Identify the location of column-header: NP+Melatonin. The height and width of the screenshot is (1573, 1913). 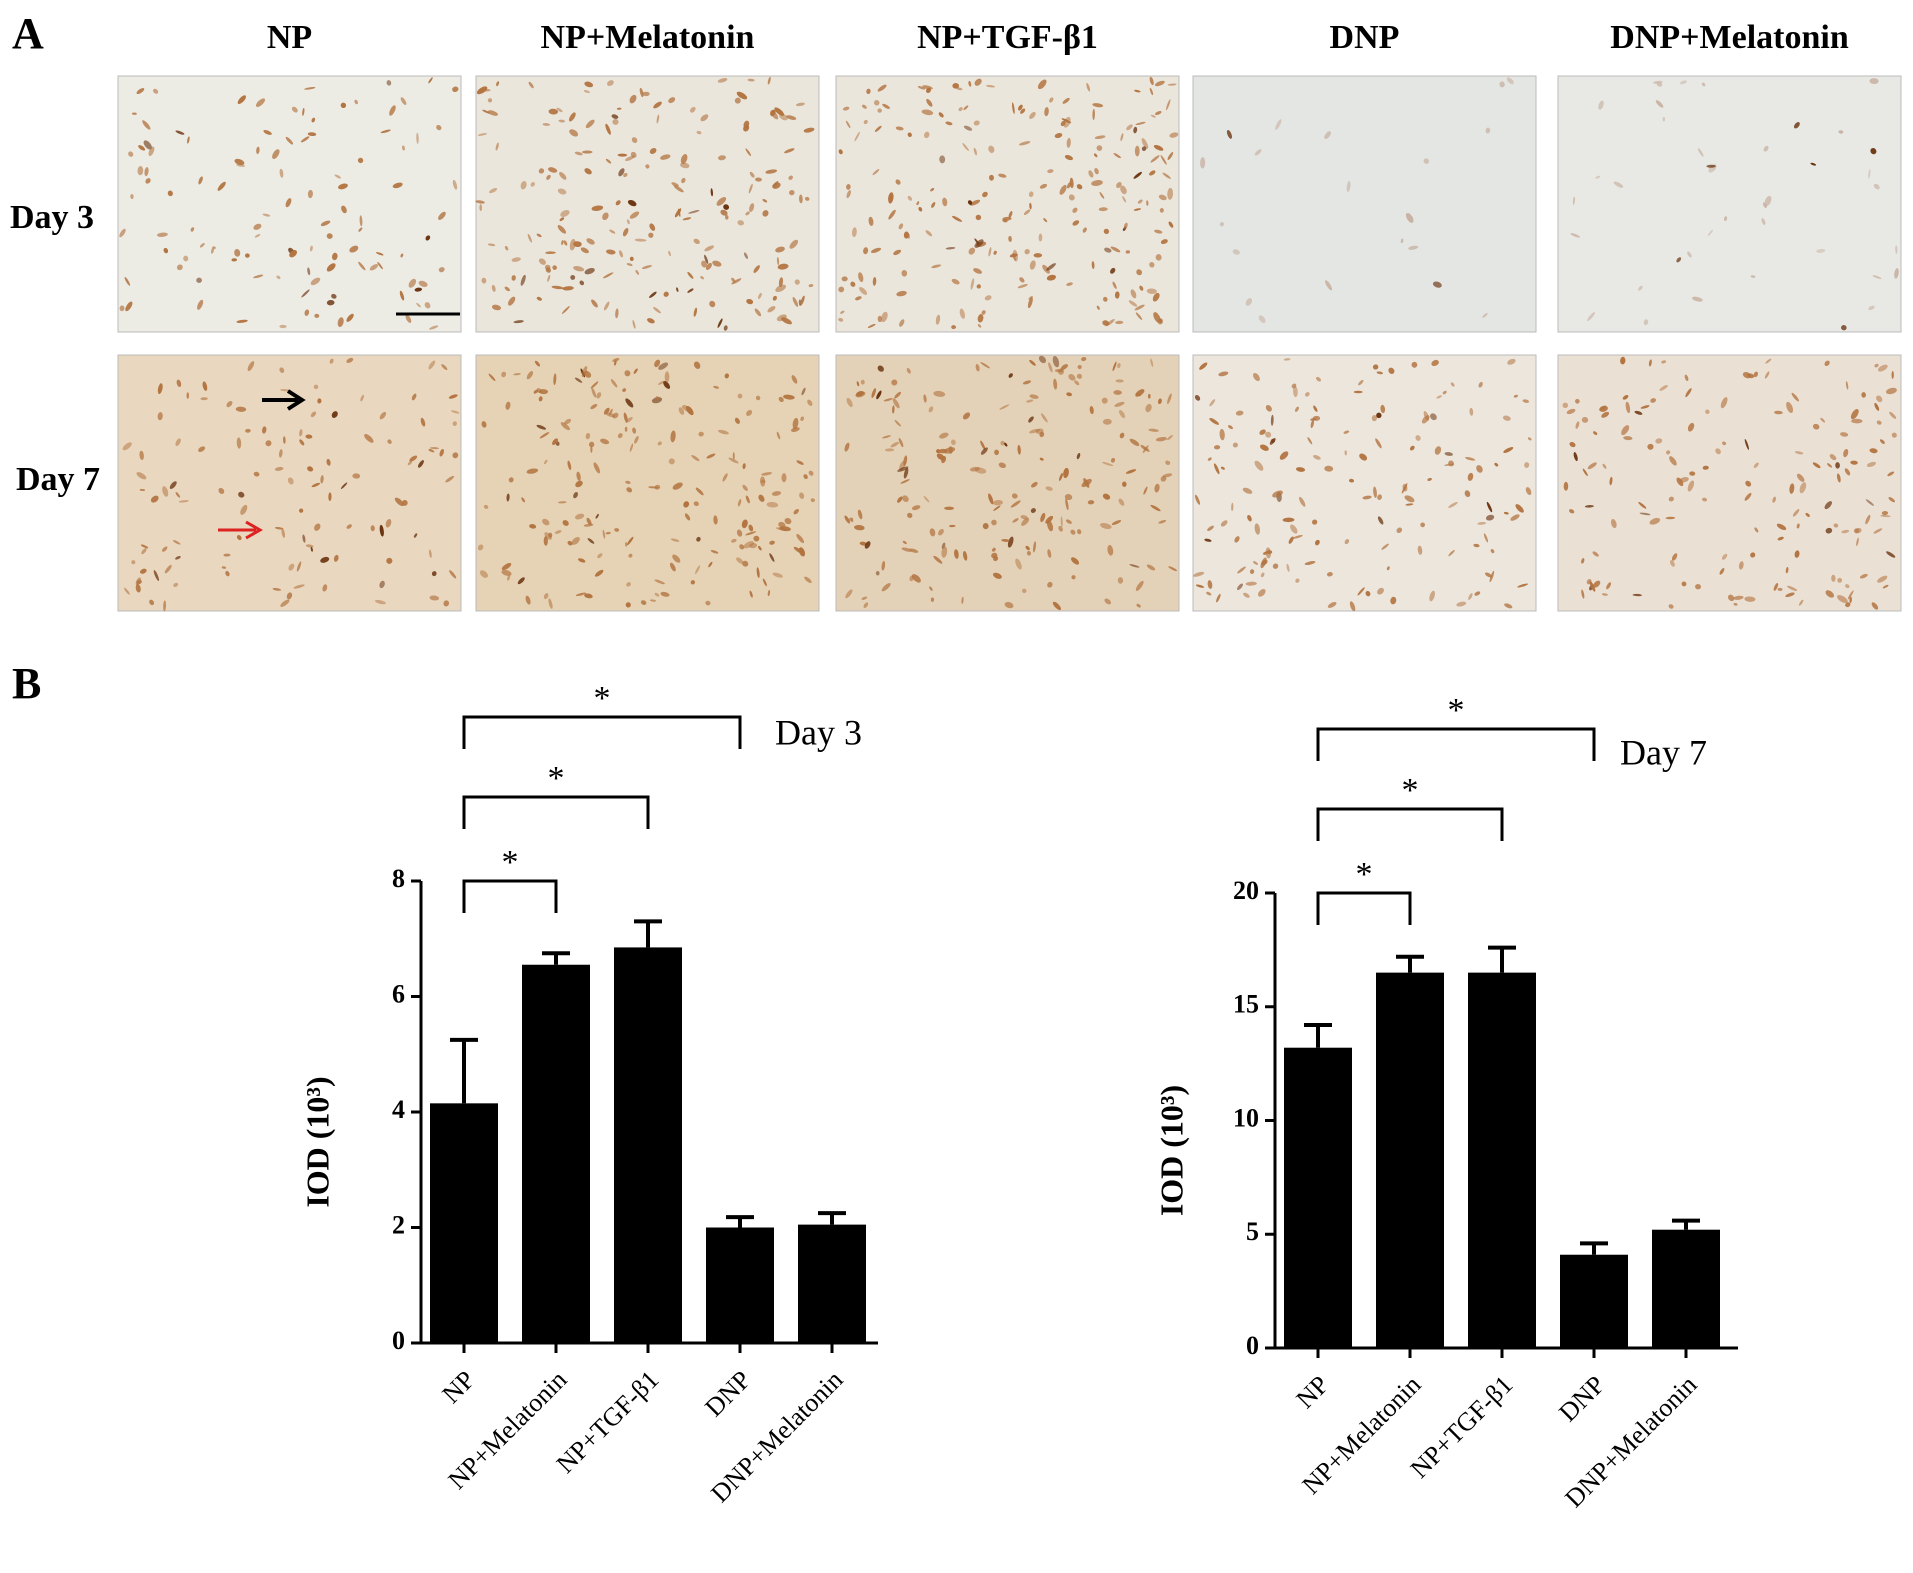
(648, 37).